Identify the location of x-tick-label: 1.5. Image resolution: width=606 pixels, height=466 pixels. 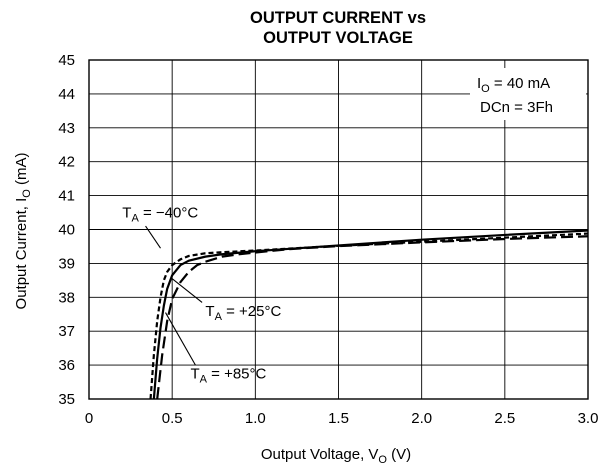
(338, 418).